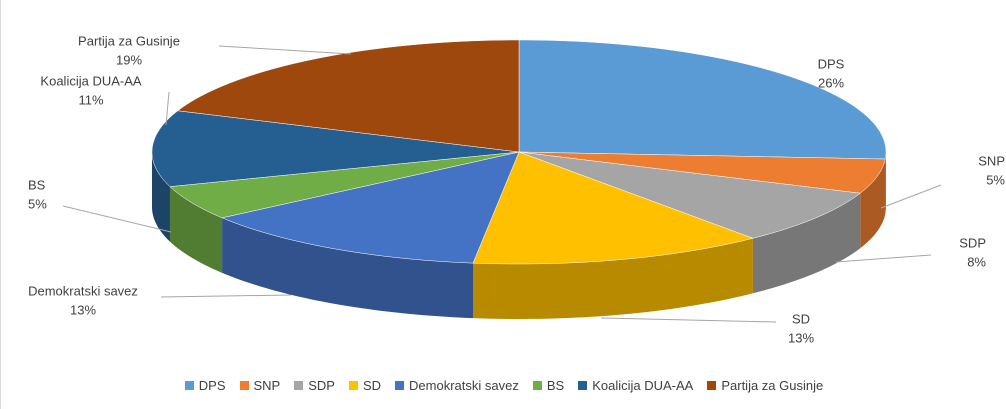 The height and width of the screenshot is (409, 1006). I want to click on data-label: 19%, so click(129, 59).